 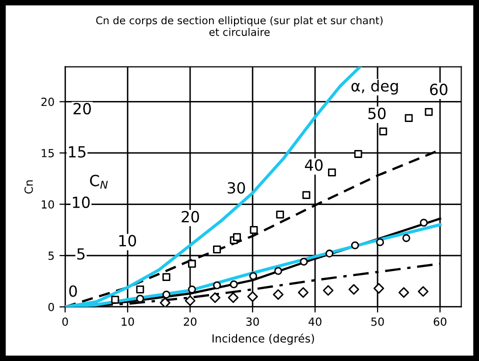 I want to click on annotation: 10, so click(x=127, y=240).